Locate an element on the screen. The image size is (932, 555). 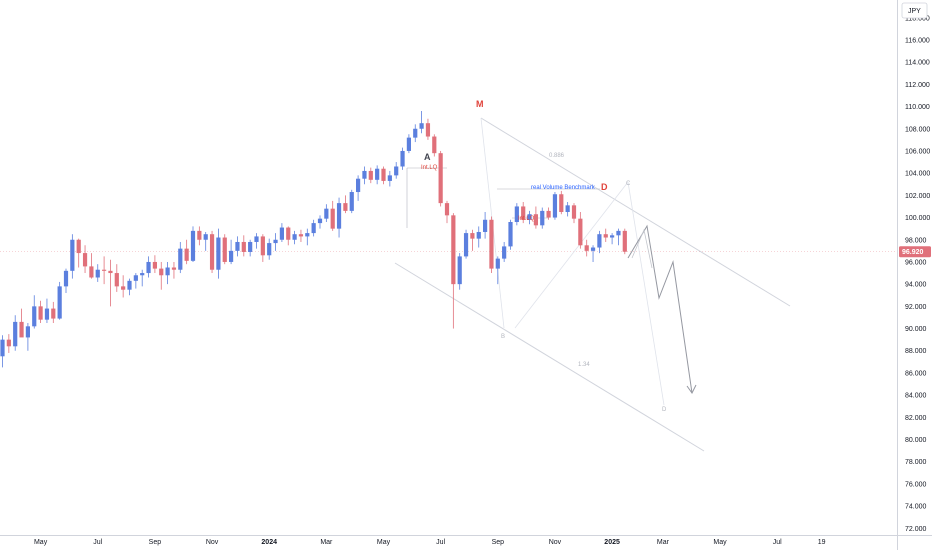
price-tick-label: 74.000 is located at coordinates (916, 507).